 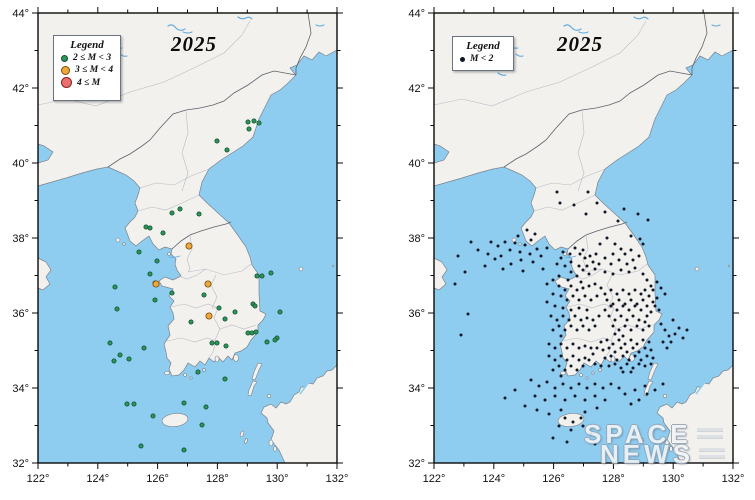 What do you see at coordinates (709, 434) in the screenshot?
I see `watermark-bars-icon` at bounding box center [709, 434].